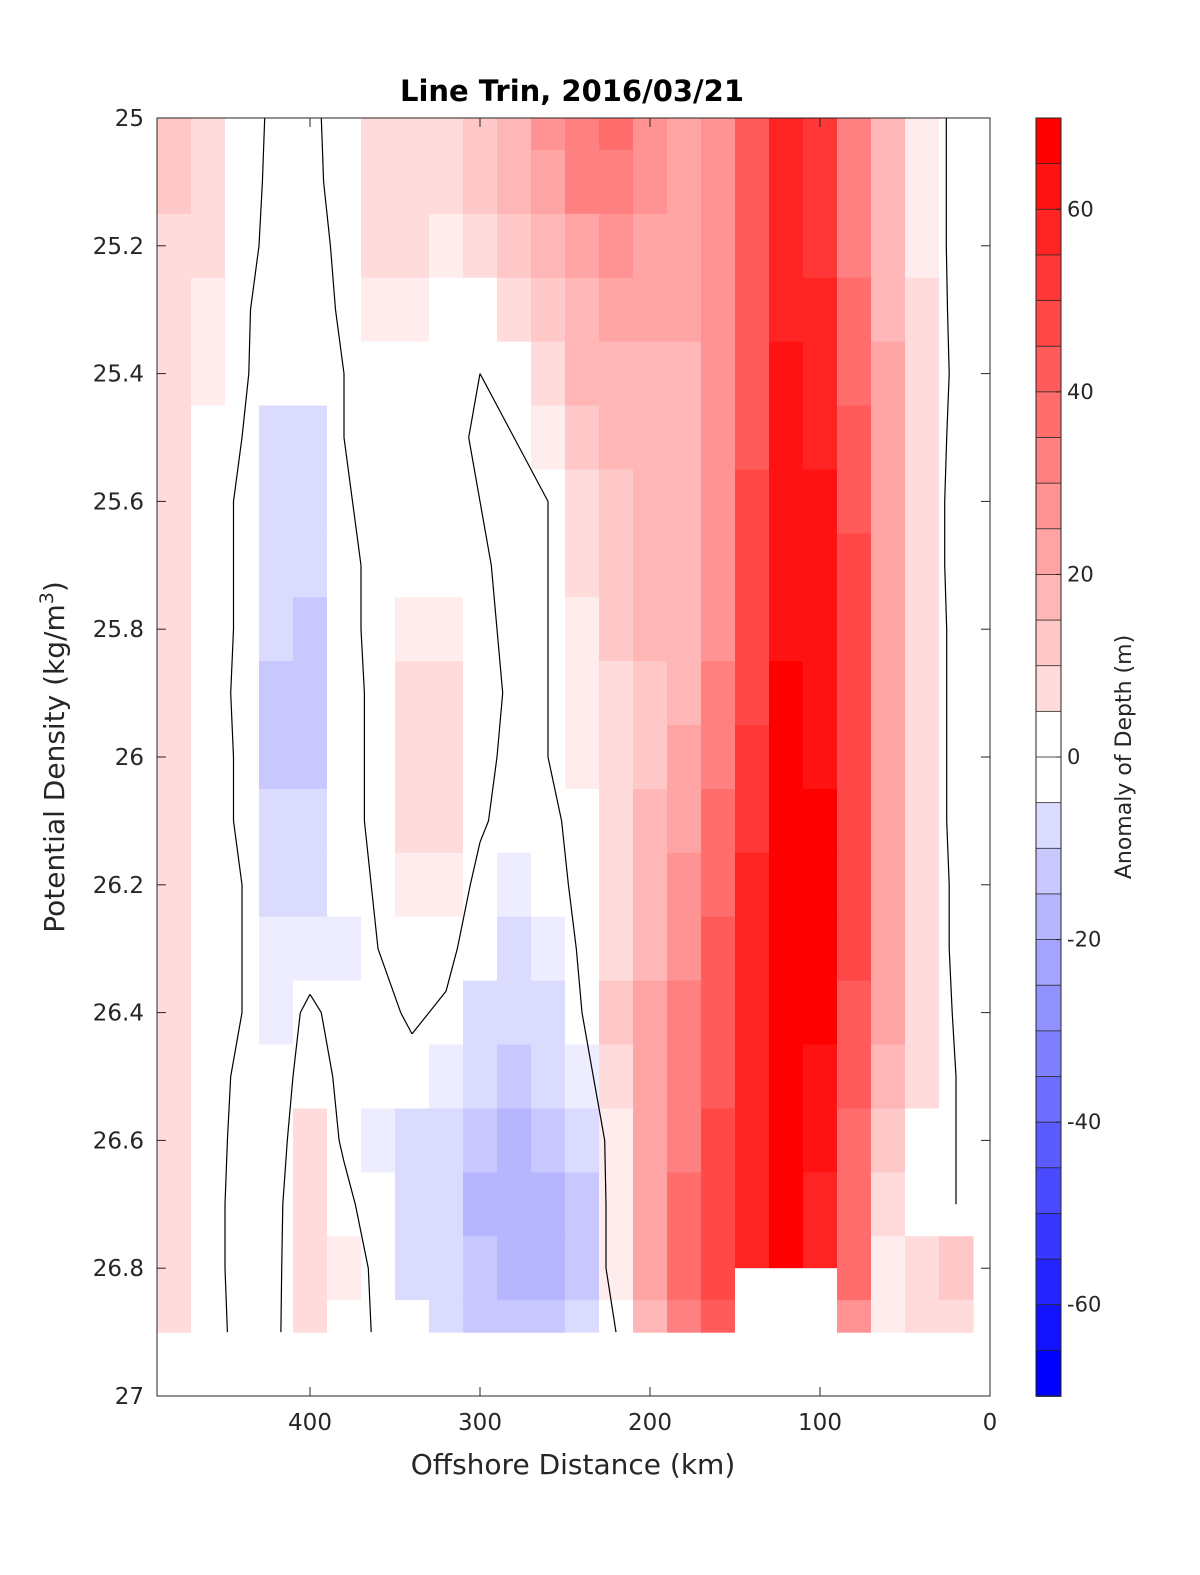 The image size is (1200, 1575). Describe the element at coordinates (118, 502) in the screenshot. I see `y-tick-label: 25.6` at that location.